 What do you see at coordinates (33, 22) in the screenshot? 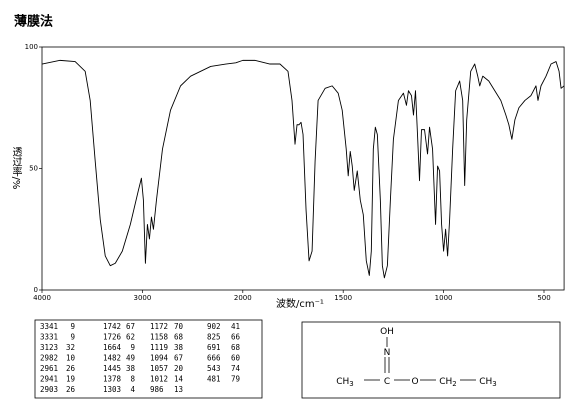
I see `chart-title: 薄膜法` at bounding box center [33, 22].